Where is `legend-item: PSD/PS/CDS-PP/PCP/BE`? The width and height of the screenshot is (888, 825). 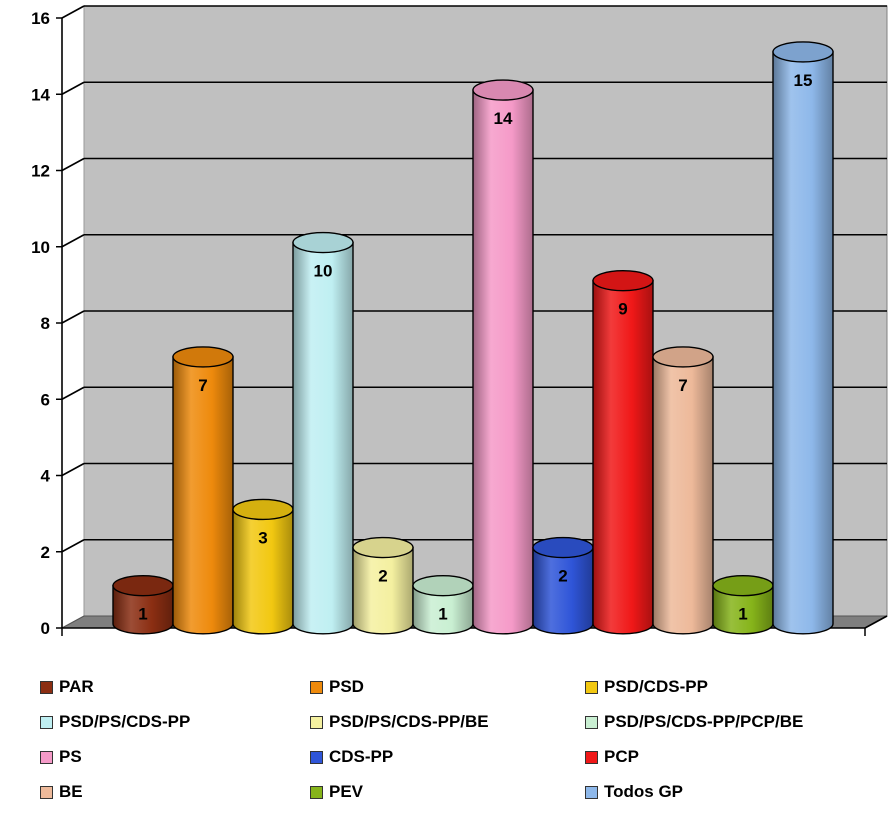 legend-item: PSD/PS/CDS-PP/PCP/BE is located at coordinates (694, 722).